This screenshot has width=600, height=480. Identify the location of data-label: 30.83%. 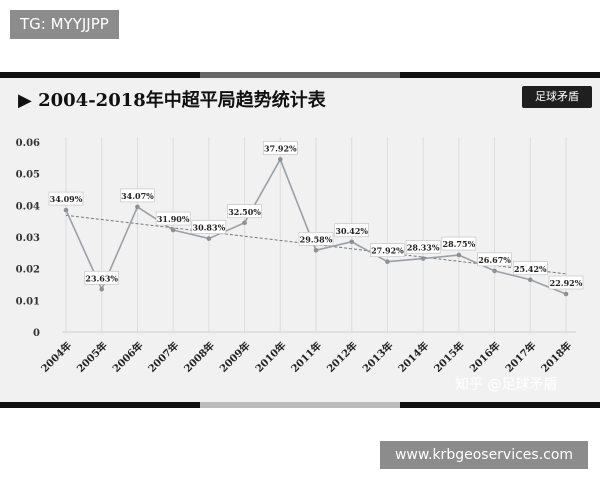
(209, 228).